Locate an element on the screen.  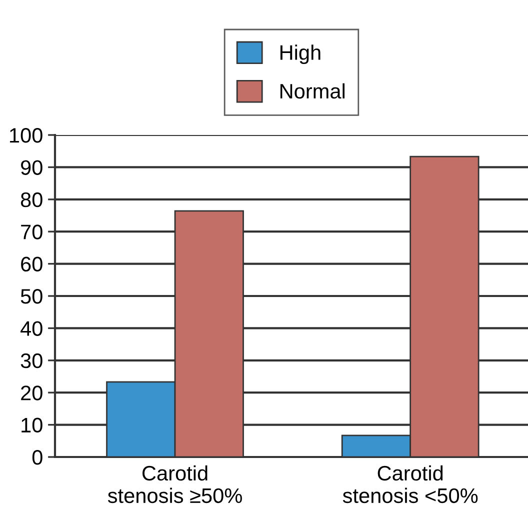
y-tick-label: 0 is located at coordinates (37, 457).